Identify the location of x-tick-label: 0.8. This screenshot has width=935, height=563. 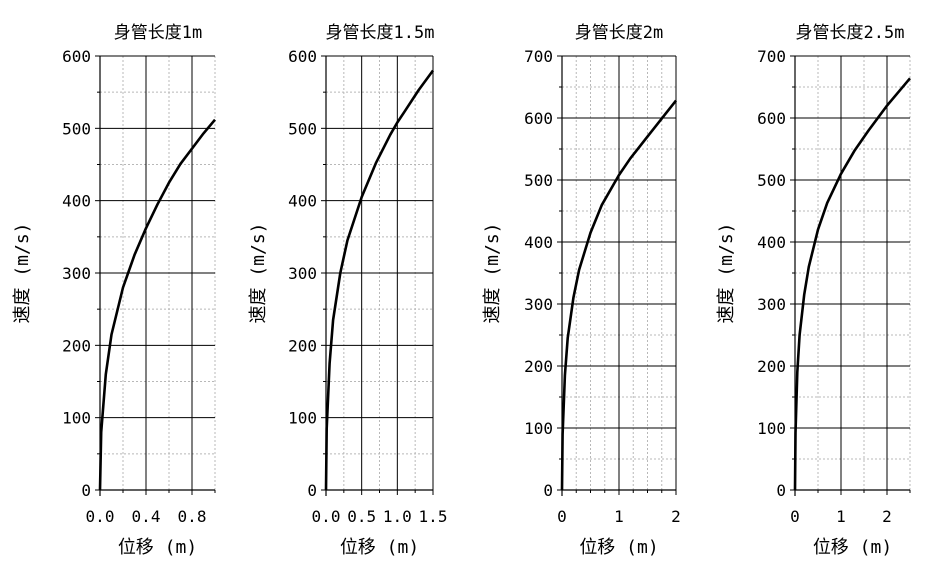
(192, 516).